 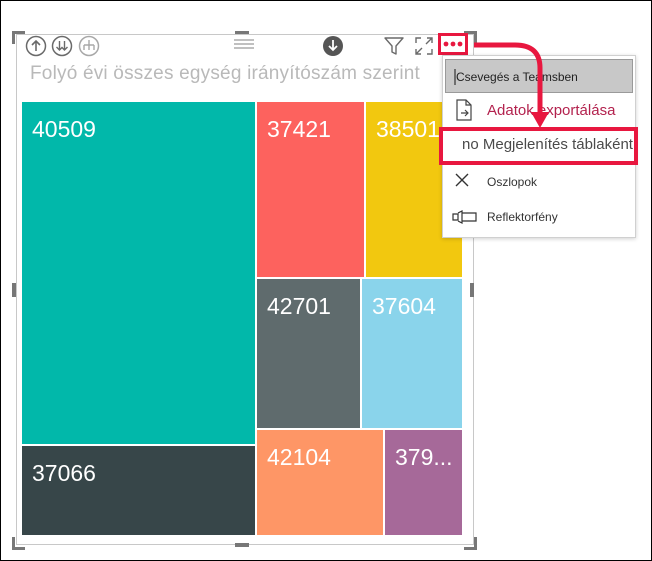 I want to click on export-data-icon, so click(x=464, y=110).